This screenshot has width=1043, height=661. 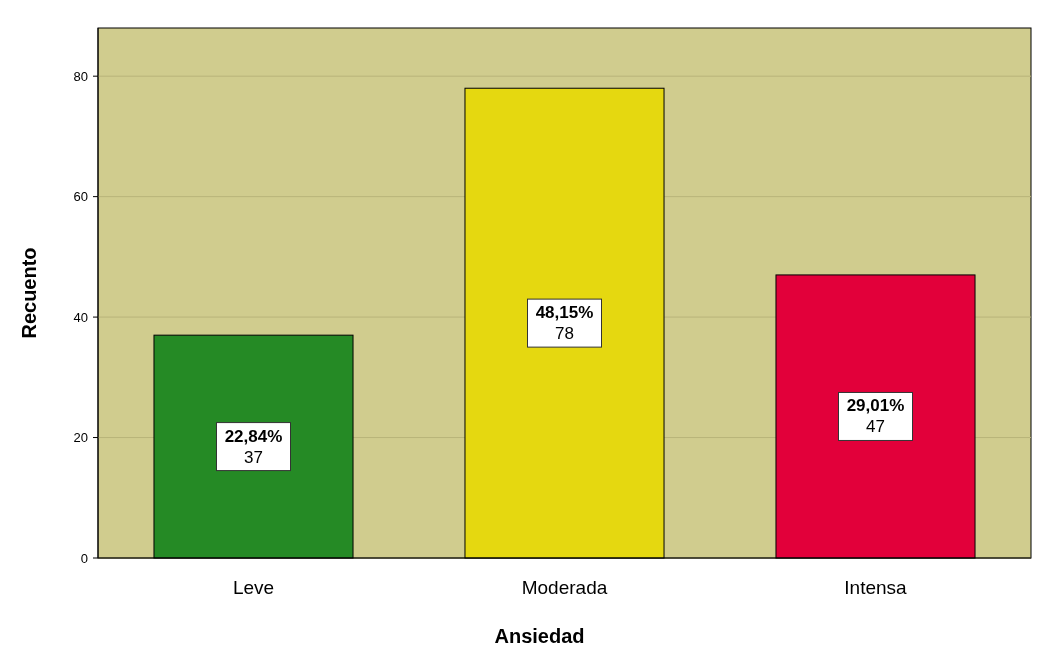 I want to click on data-label: 29,01% 47, so click(x=875, y=416).